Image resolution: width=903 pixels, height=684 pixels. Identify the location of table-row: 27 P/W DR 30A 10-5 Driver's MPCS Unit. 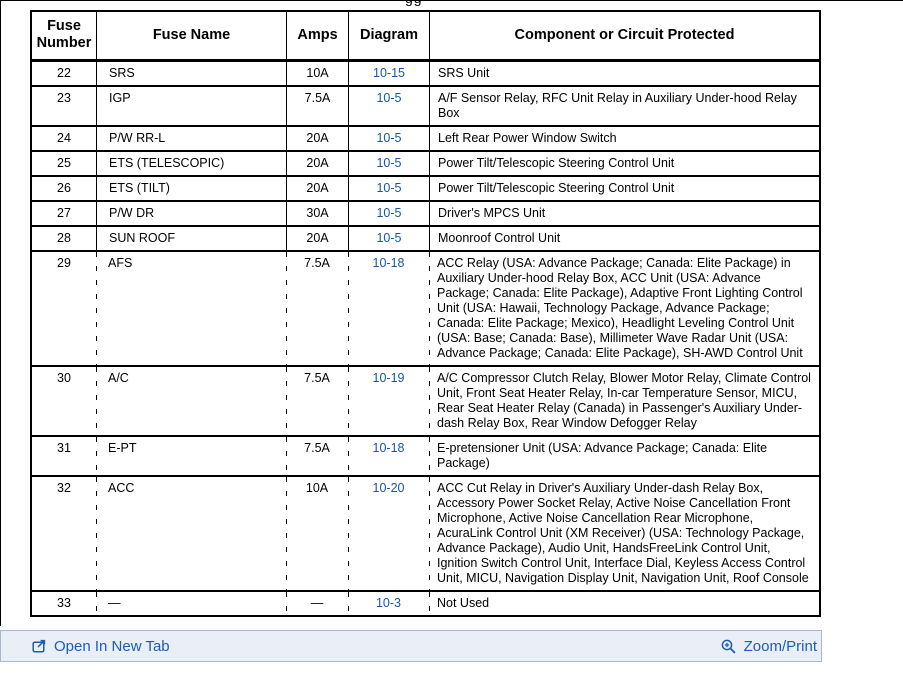
(425, 212).